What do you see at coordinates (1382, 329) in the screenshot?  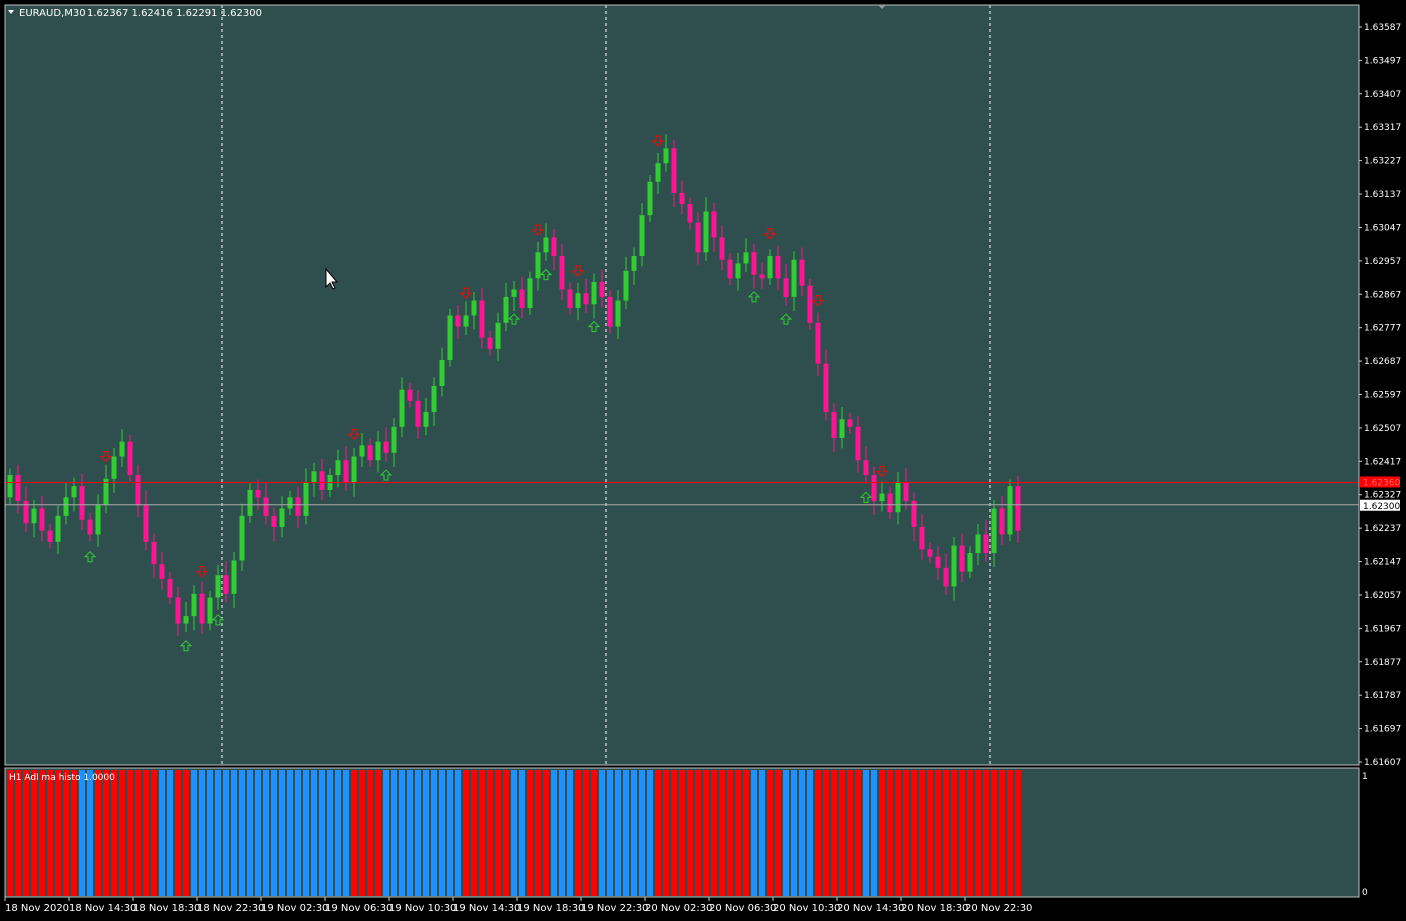 I see `price-tick-label: 1.62777` at bounding box center [1382, 329].